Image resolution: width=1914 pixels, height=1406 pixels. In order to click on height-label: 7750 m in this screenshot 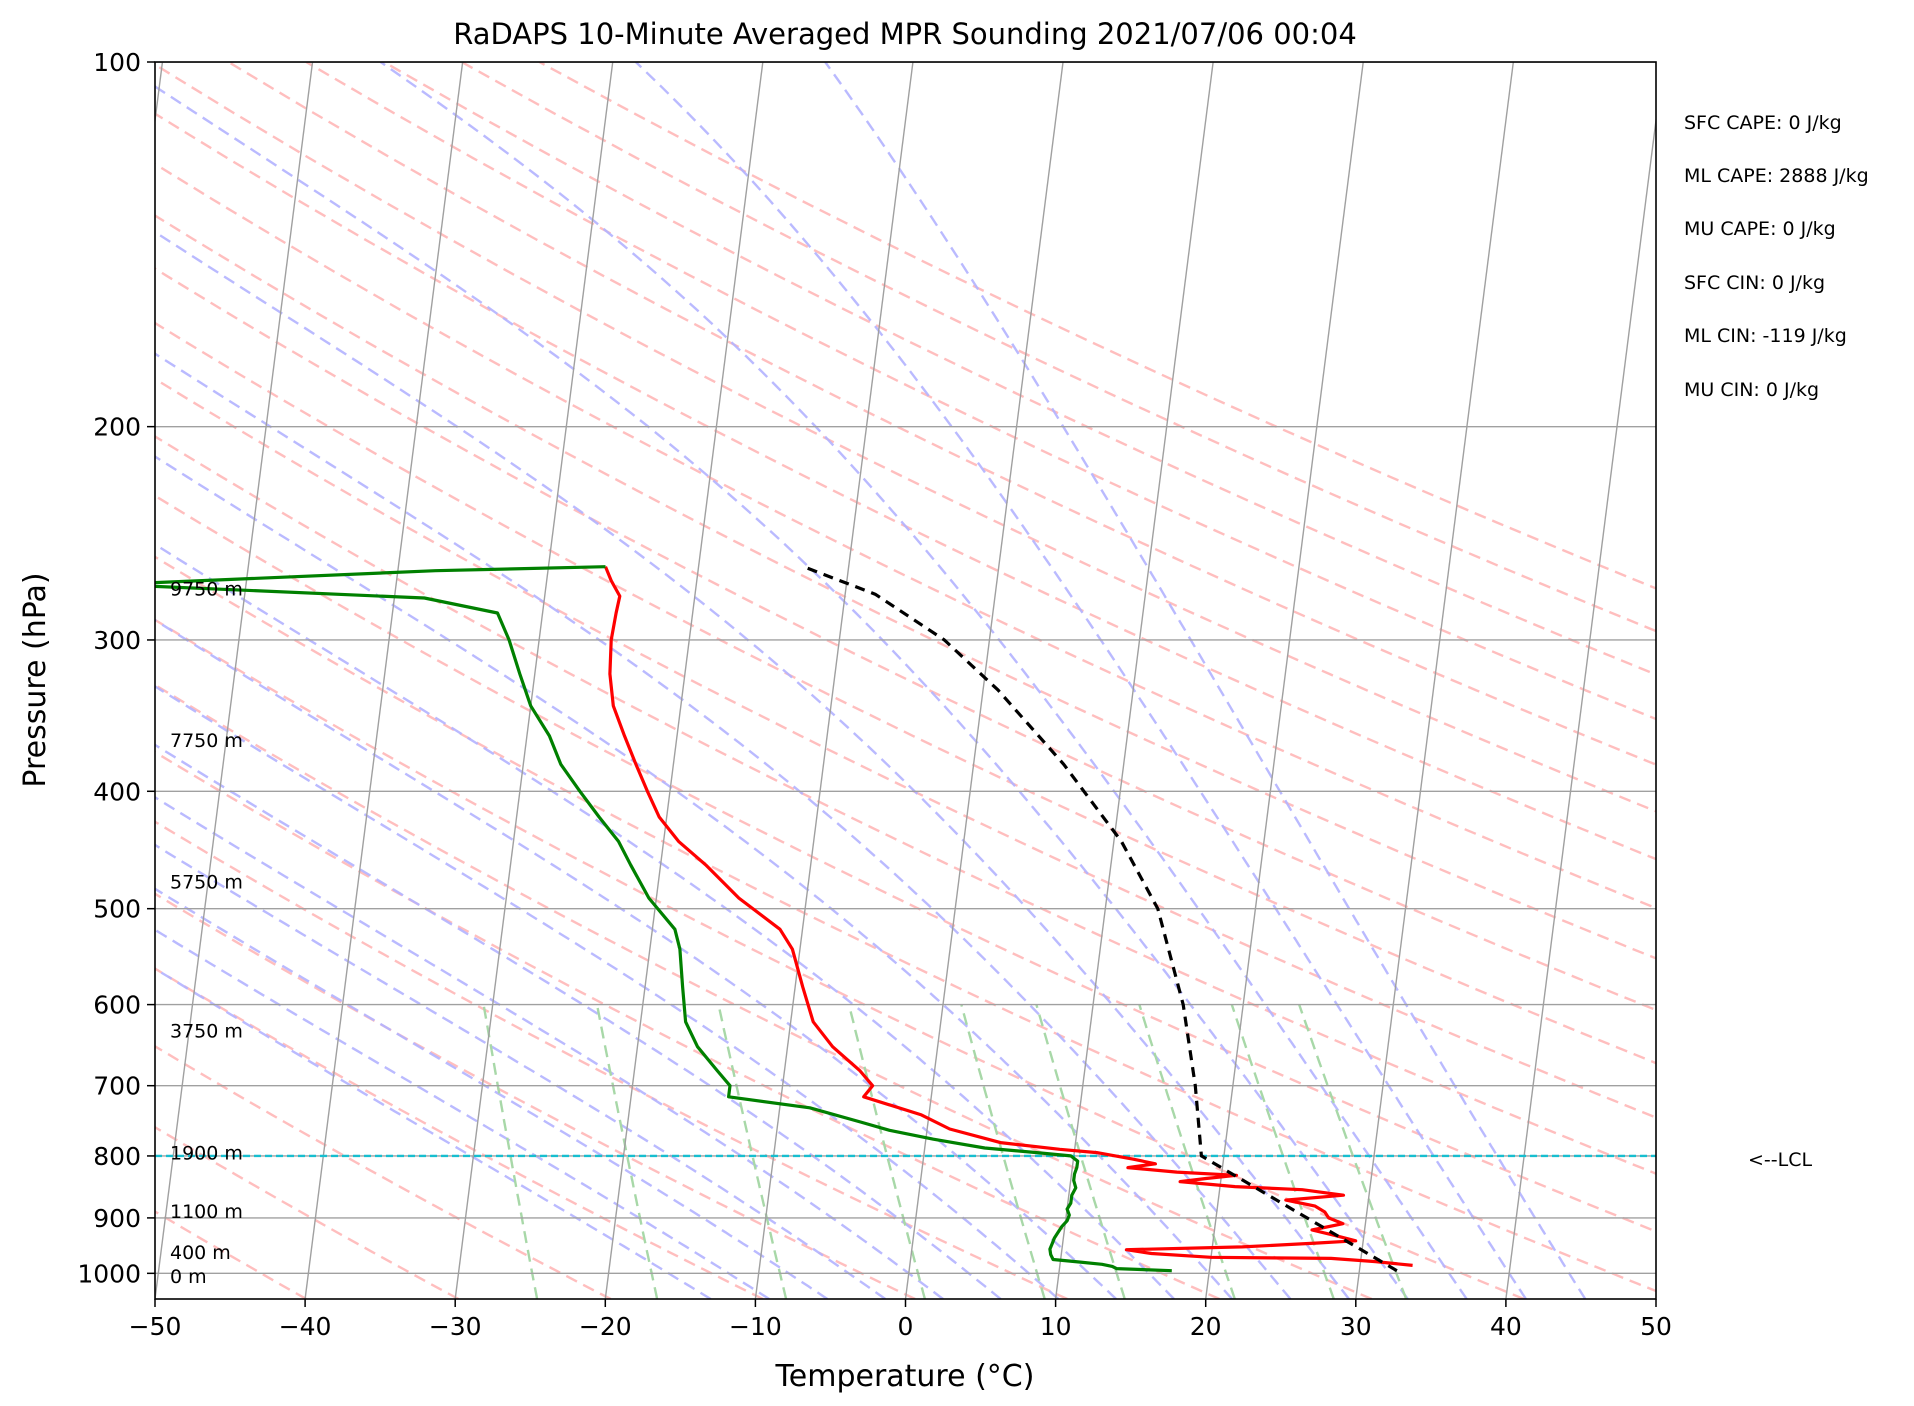, I will do `click(206, 741)`.